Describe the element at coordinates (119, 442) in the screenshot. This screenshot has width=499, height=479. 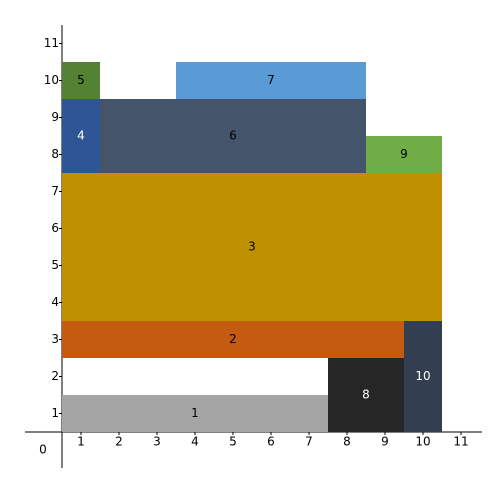
I see `x-tick-label: 2` at that location.